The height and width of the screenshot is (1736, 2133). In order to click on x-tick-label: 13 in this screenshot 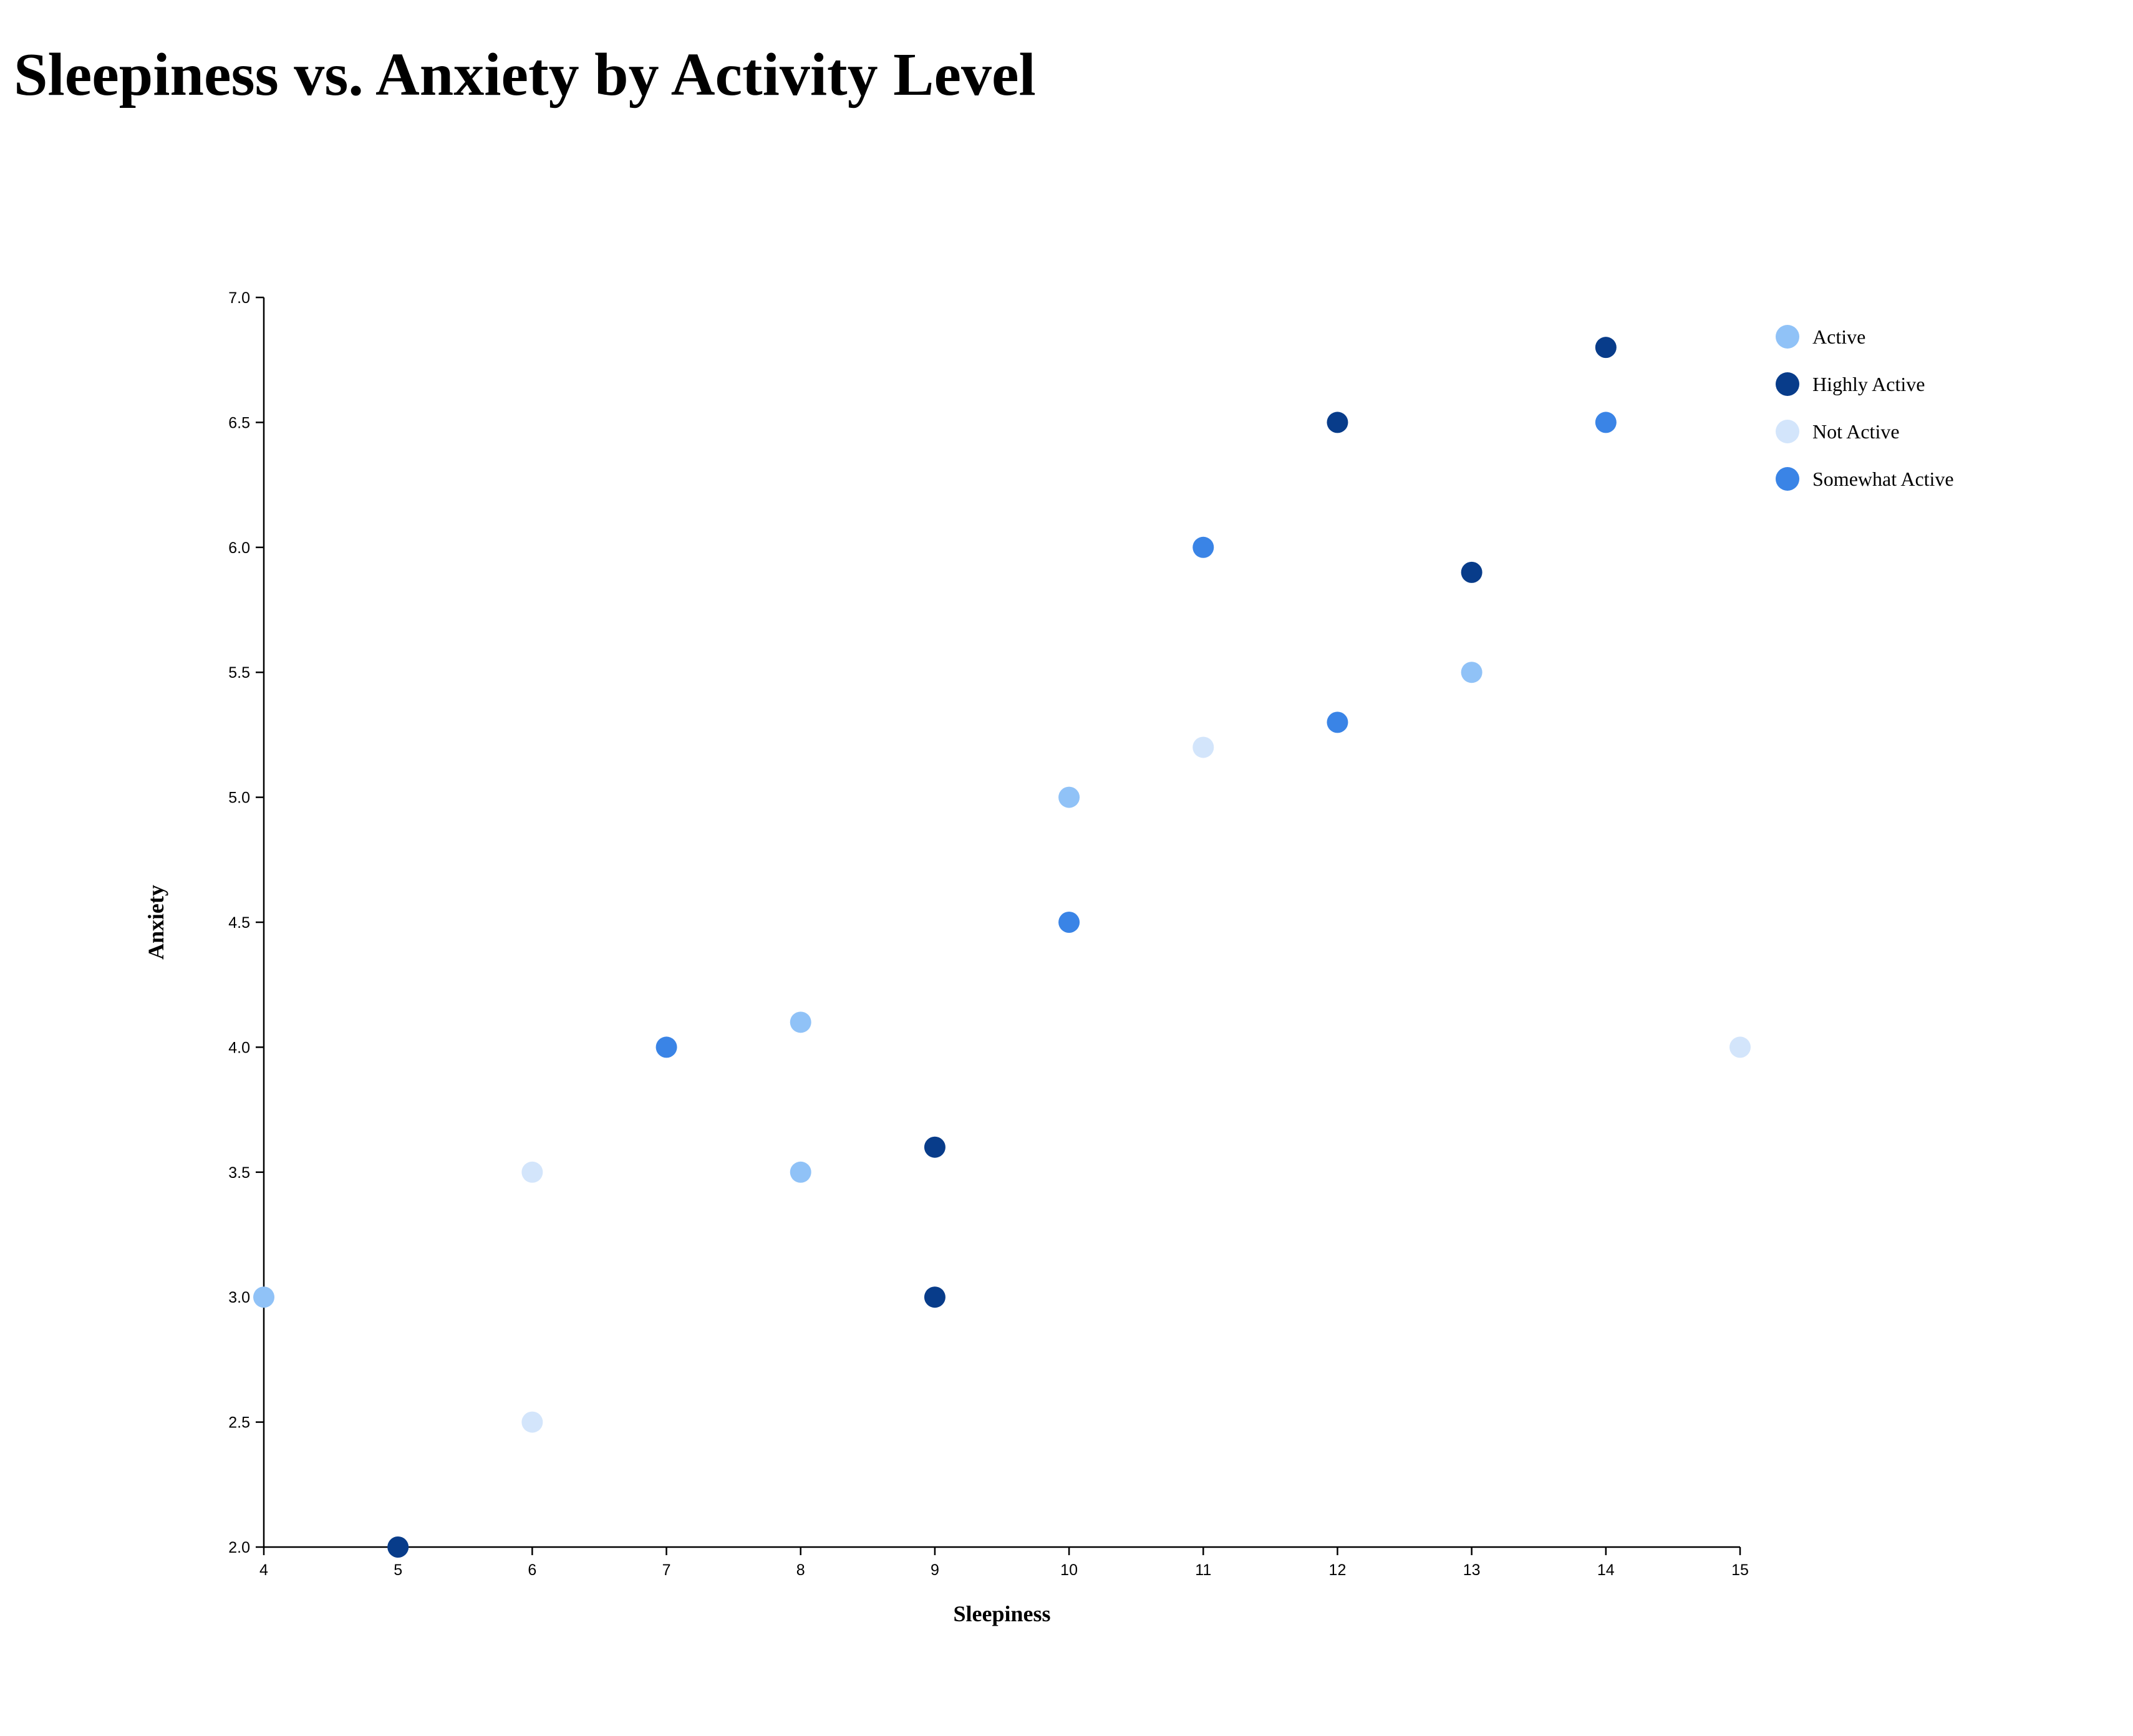, I will do `click(1472, 1570)`.